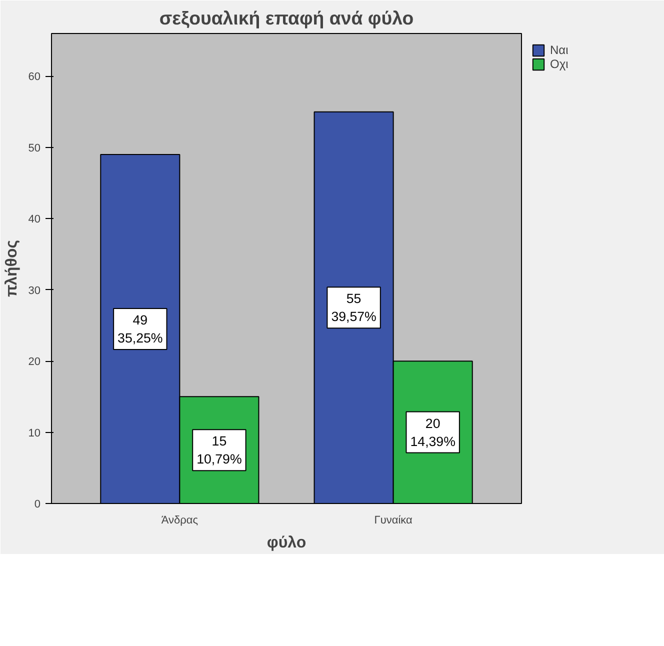  Describe the element at coordinates (560, 64) in the screenshot. I see `legend-label: Οχι` at that location.